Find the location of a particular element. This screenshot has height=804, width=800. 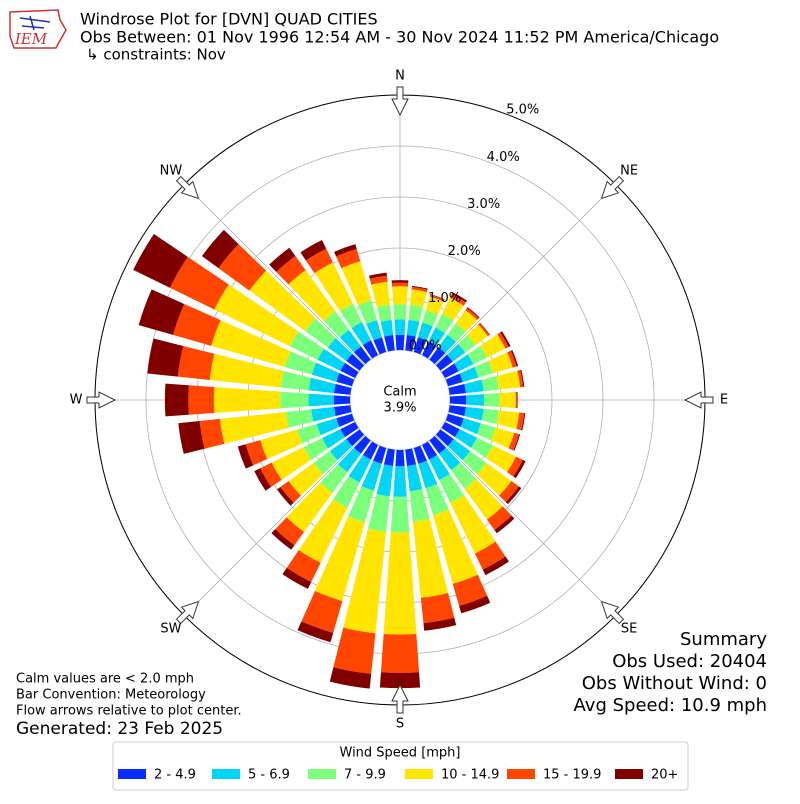

grid-spoke is located at coordinates (274, 525).